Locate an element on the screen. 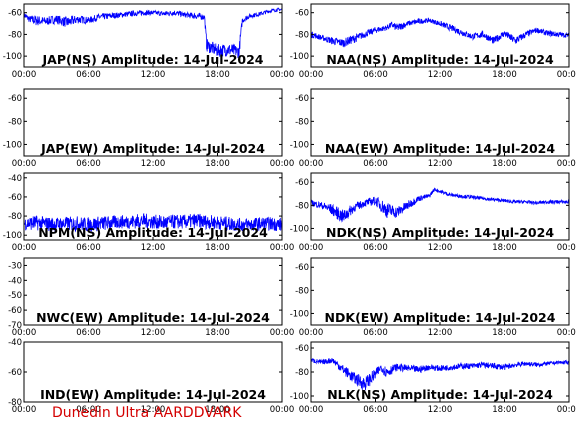 The height and width of the screenshot is (437, 576). panel-title: NAA(NS) Amplitude: 14-Jul-2024 is located at coordinates (440, 59).